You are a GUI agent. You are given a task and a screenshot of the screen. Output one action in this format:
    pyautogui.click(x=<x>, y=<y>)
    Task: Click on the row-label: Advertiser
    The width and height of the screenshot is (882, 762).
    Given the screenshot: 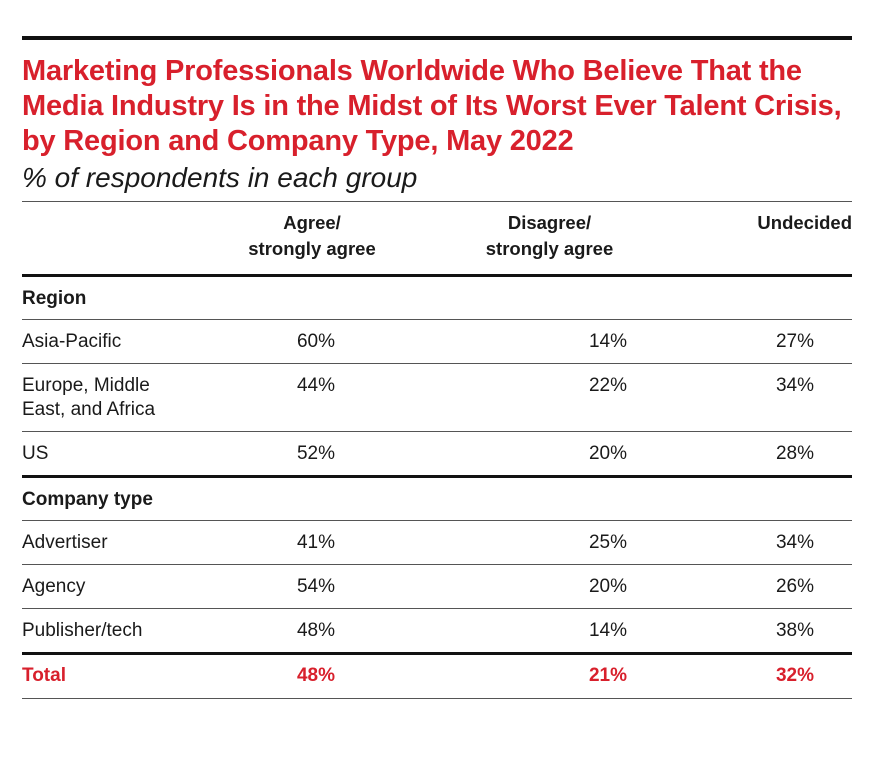 What is the action you would take?
    pyautogui.click(x=65, y=542)
    